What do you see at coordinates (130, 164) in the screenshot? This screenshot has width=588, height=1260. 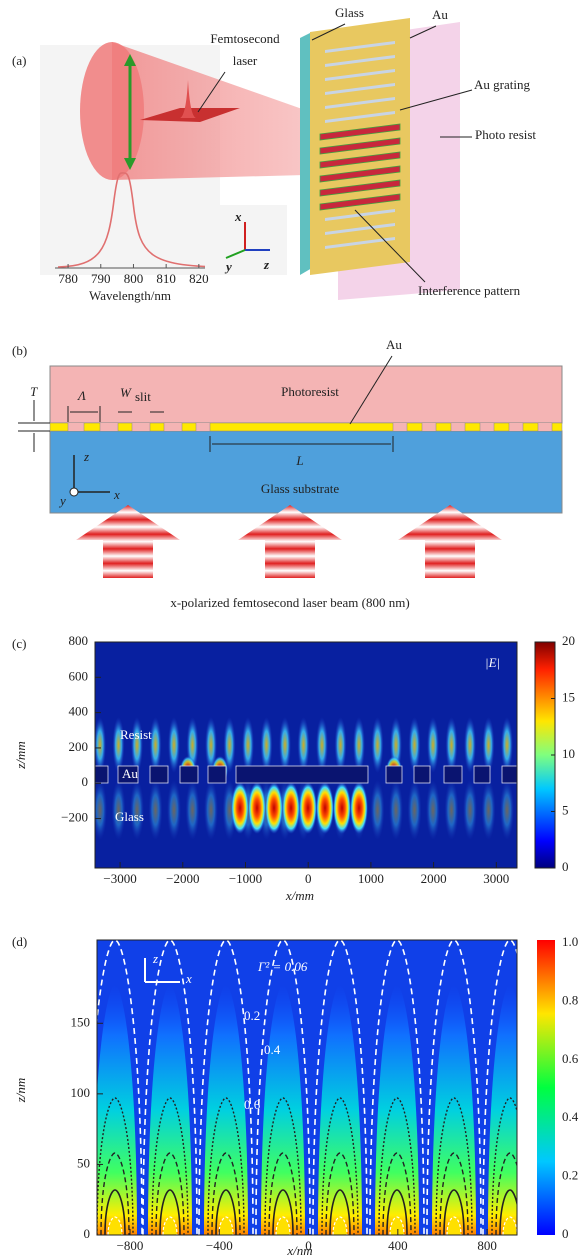 I see `arrowhead` at bounding box center [130, 164].